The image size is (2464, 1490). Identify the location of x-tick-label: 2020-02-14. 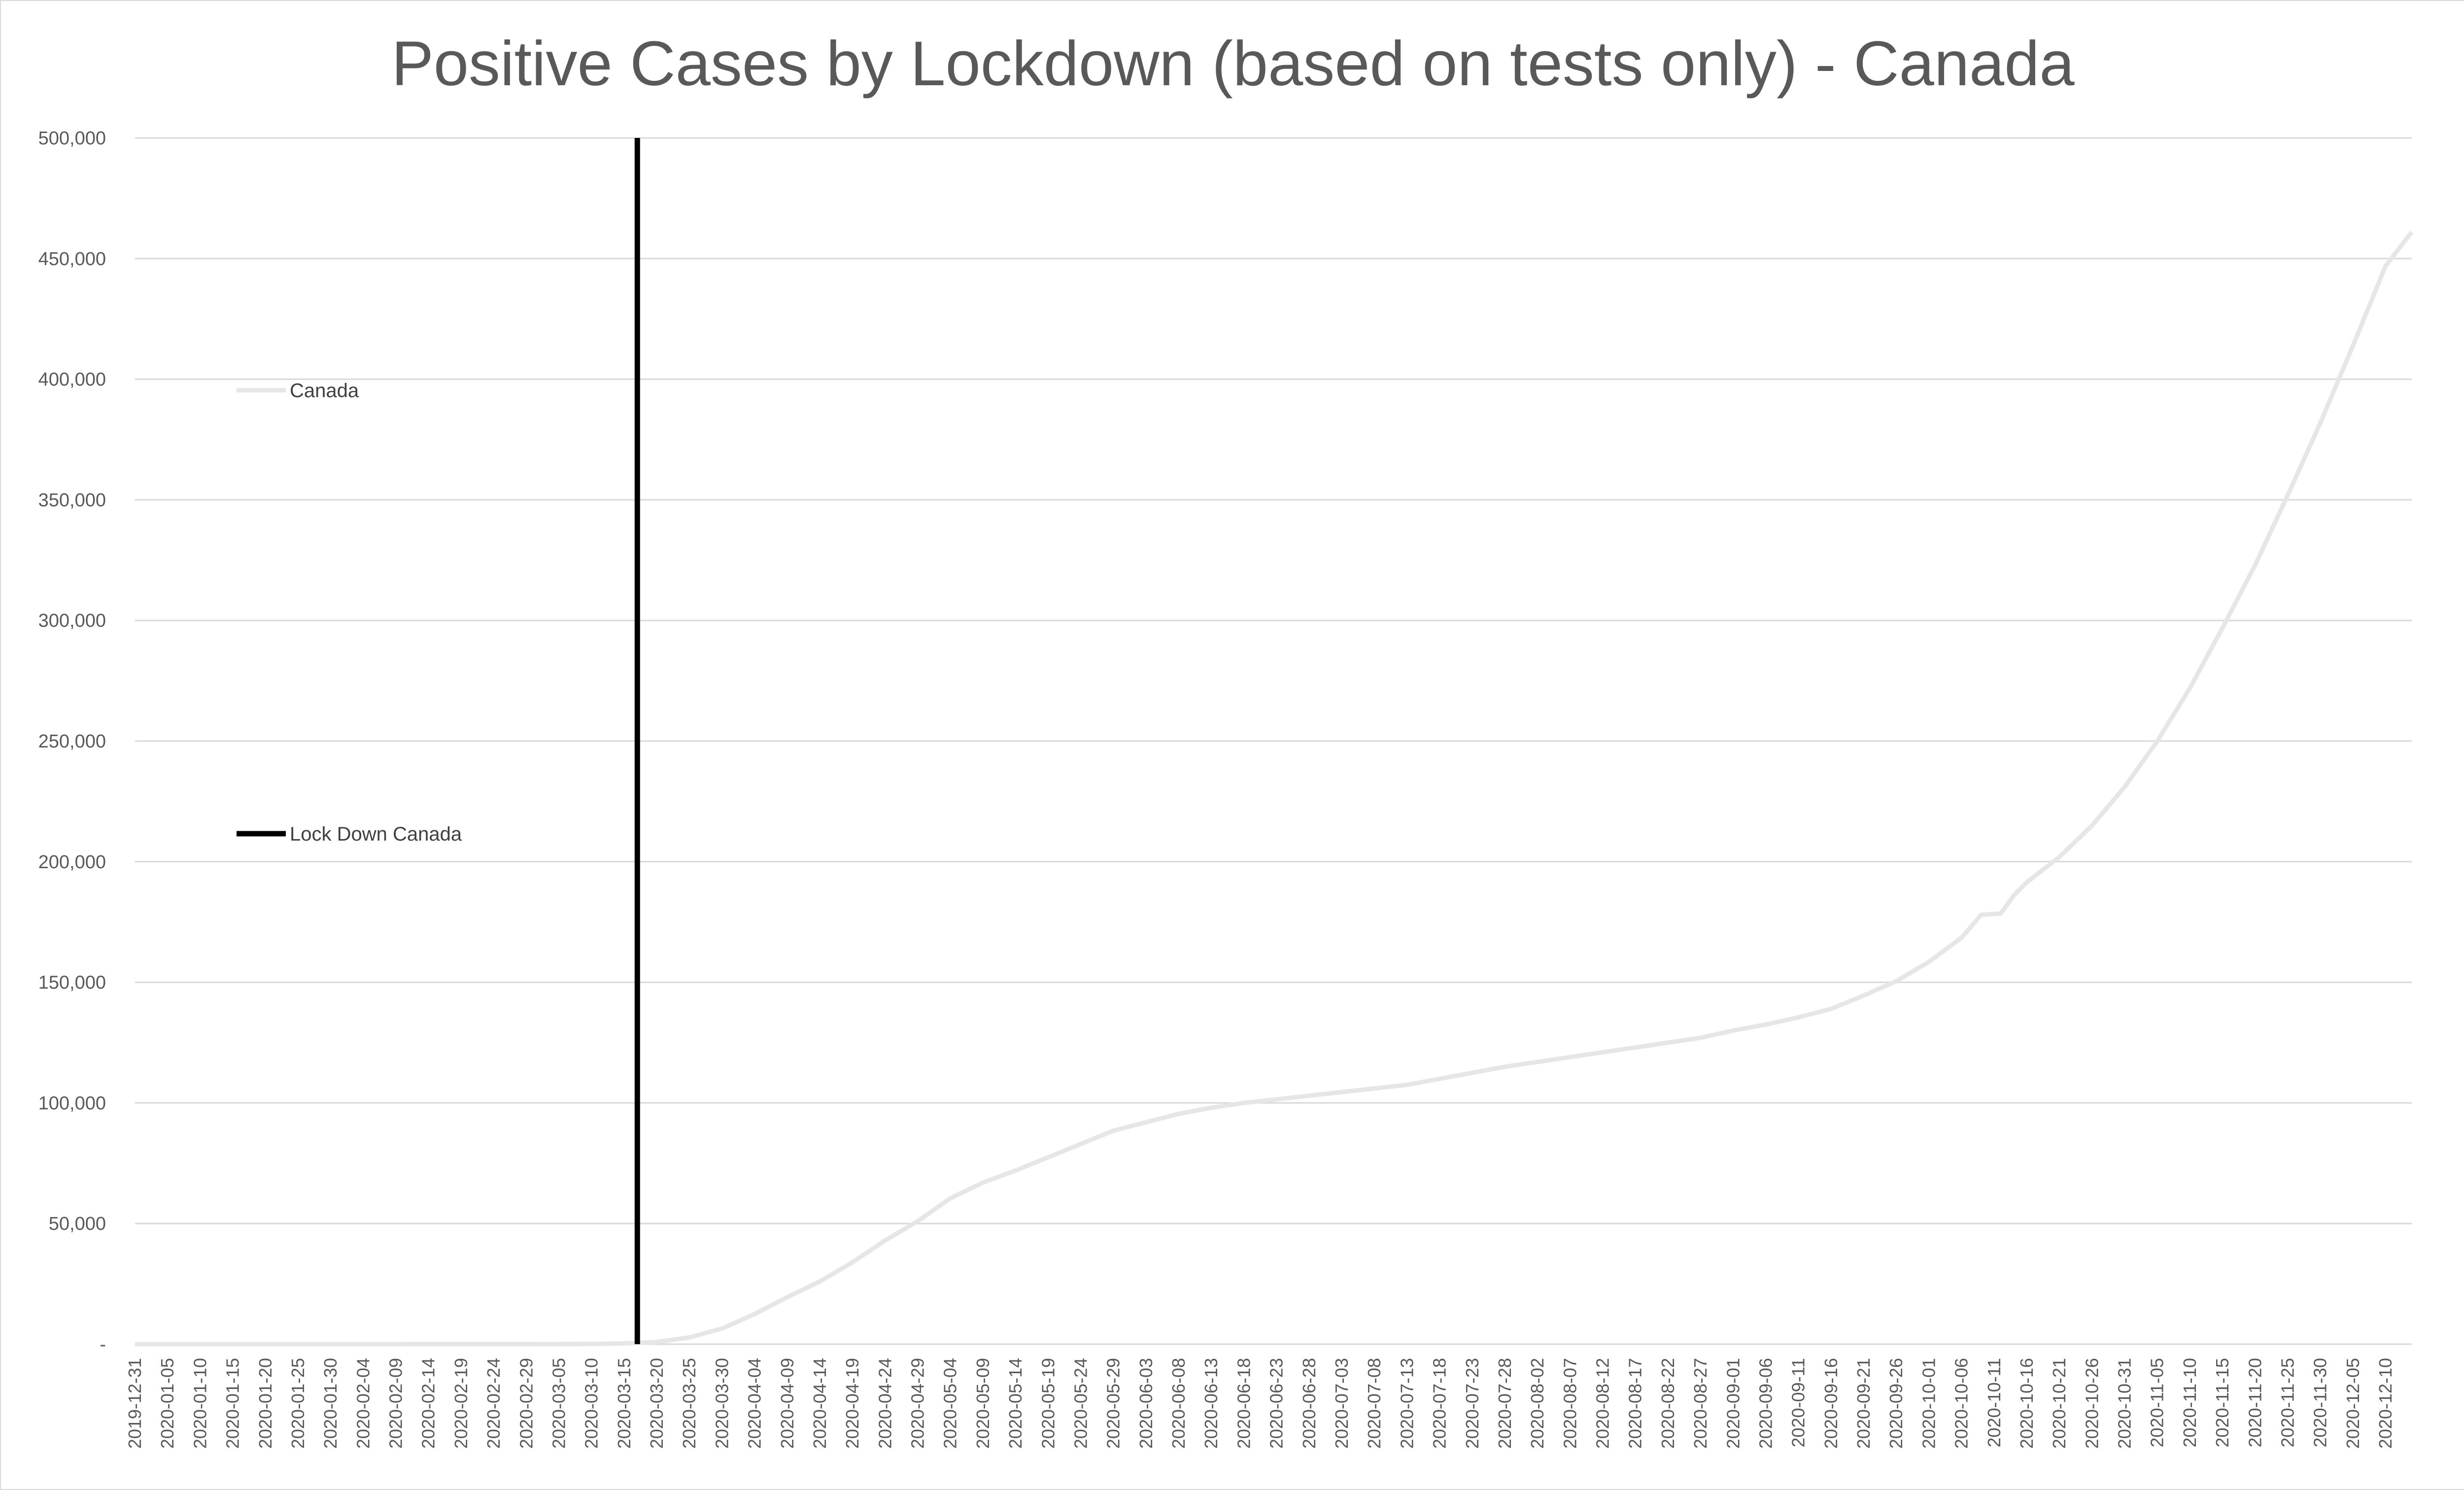
(428, 1403).